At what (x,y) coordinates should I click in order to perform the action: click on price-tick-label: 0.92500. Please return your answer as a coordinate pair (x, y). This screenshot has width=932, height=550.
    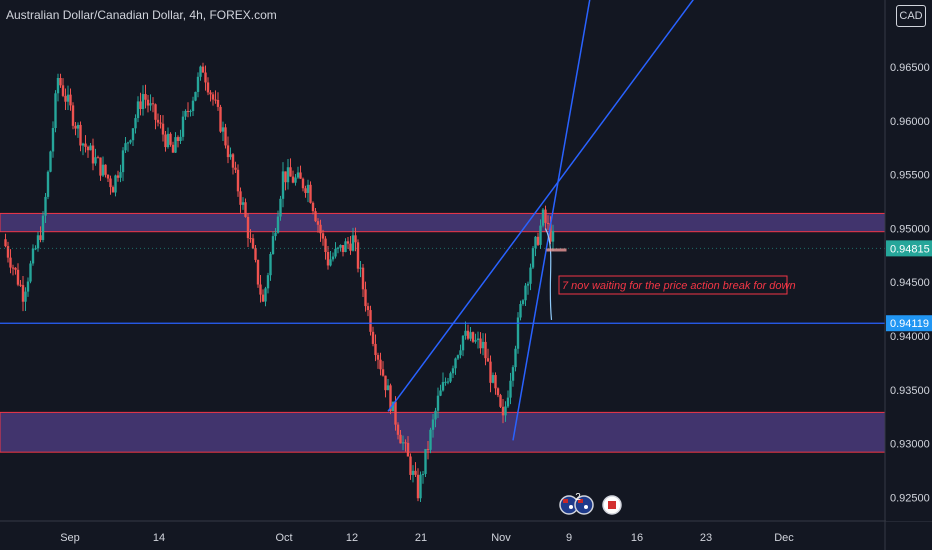
    Looking at the image, I should click on (910, 498).